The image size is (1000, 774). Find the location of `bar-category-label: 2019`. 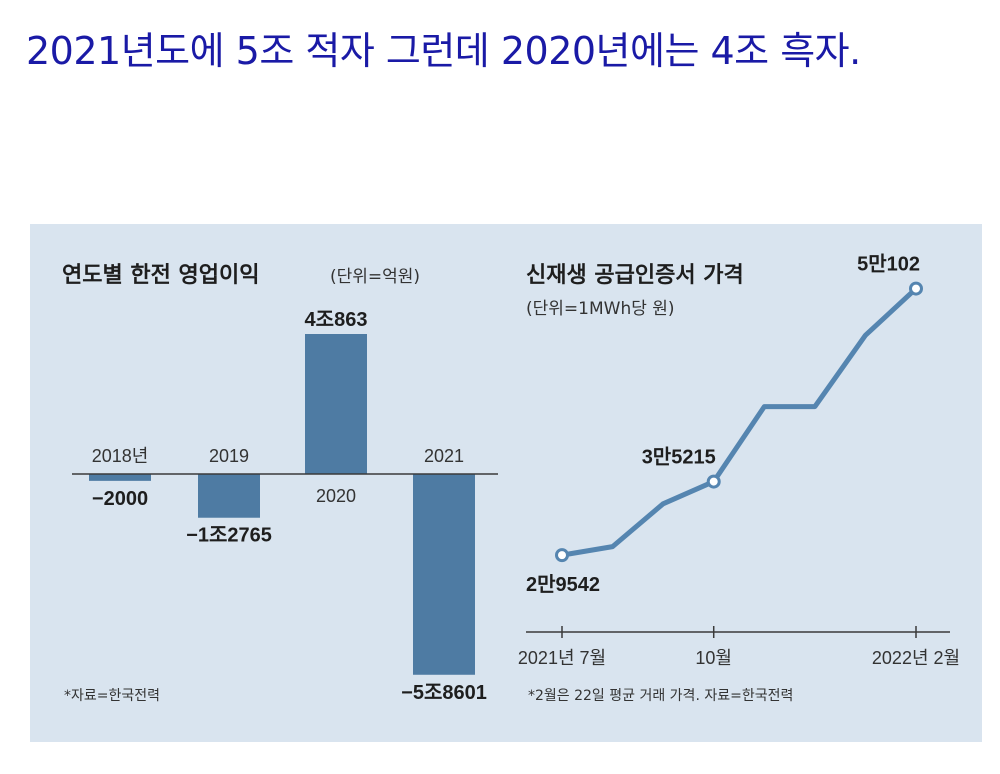

bar-category-label: 2019 is located at coordinates (229, 456).